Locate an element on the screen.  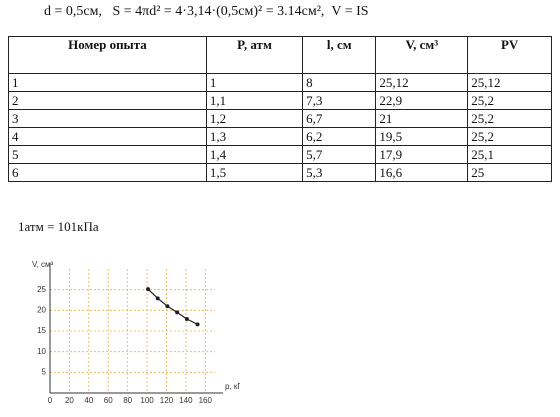
table-cell: 25 is located at coordinates (509, 172).